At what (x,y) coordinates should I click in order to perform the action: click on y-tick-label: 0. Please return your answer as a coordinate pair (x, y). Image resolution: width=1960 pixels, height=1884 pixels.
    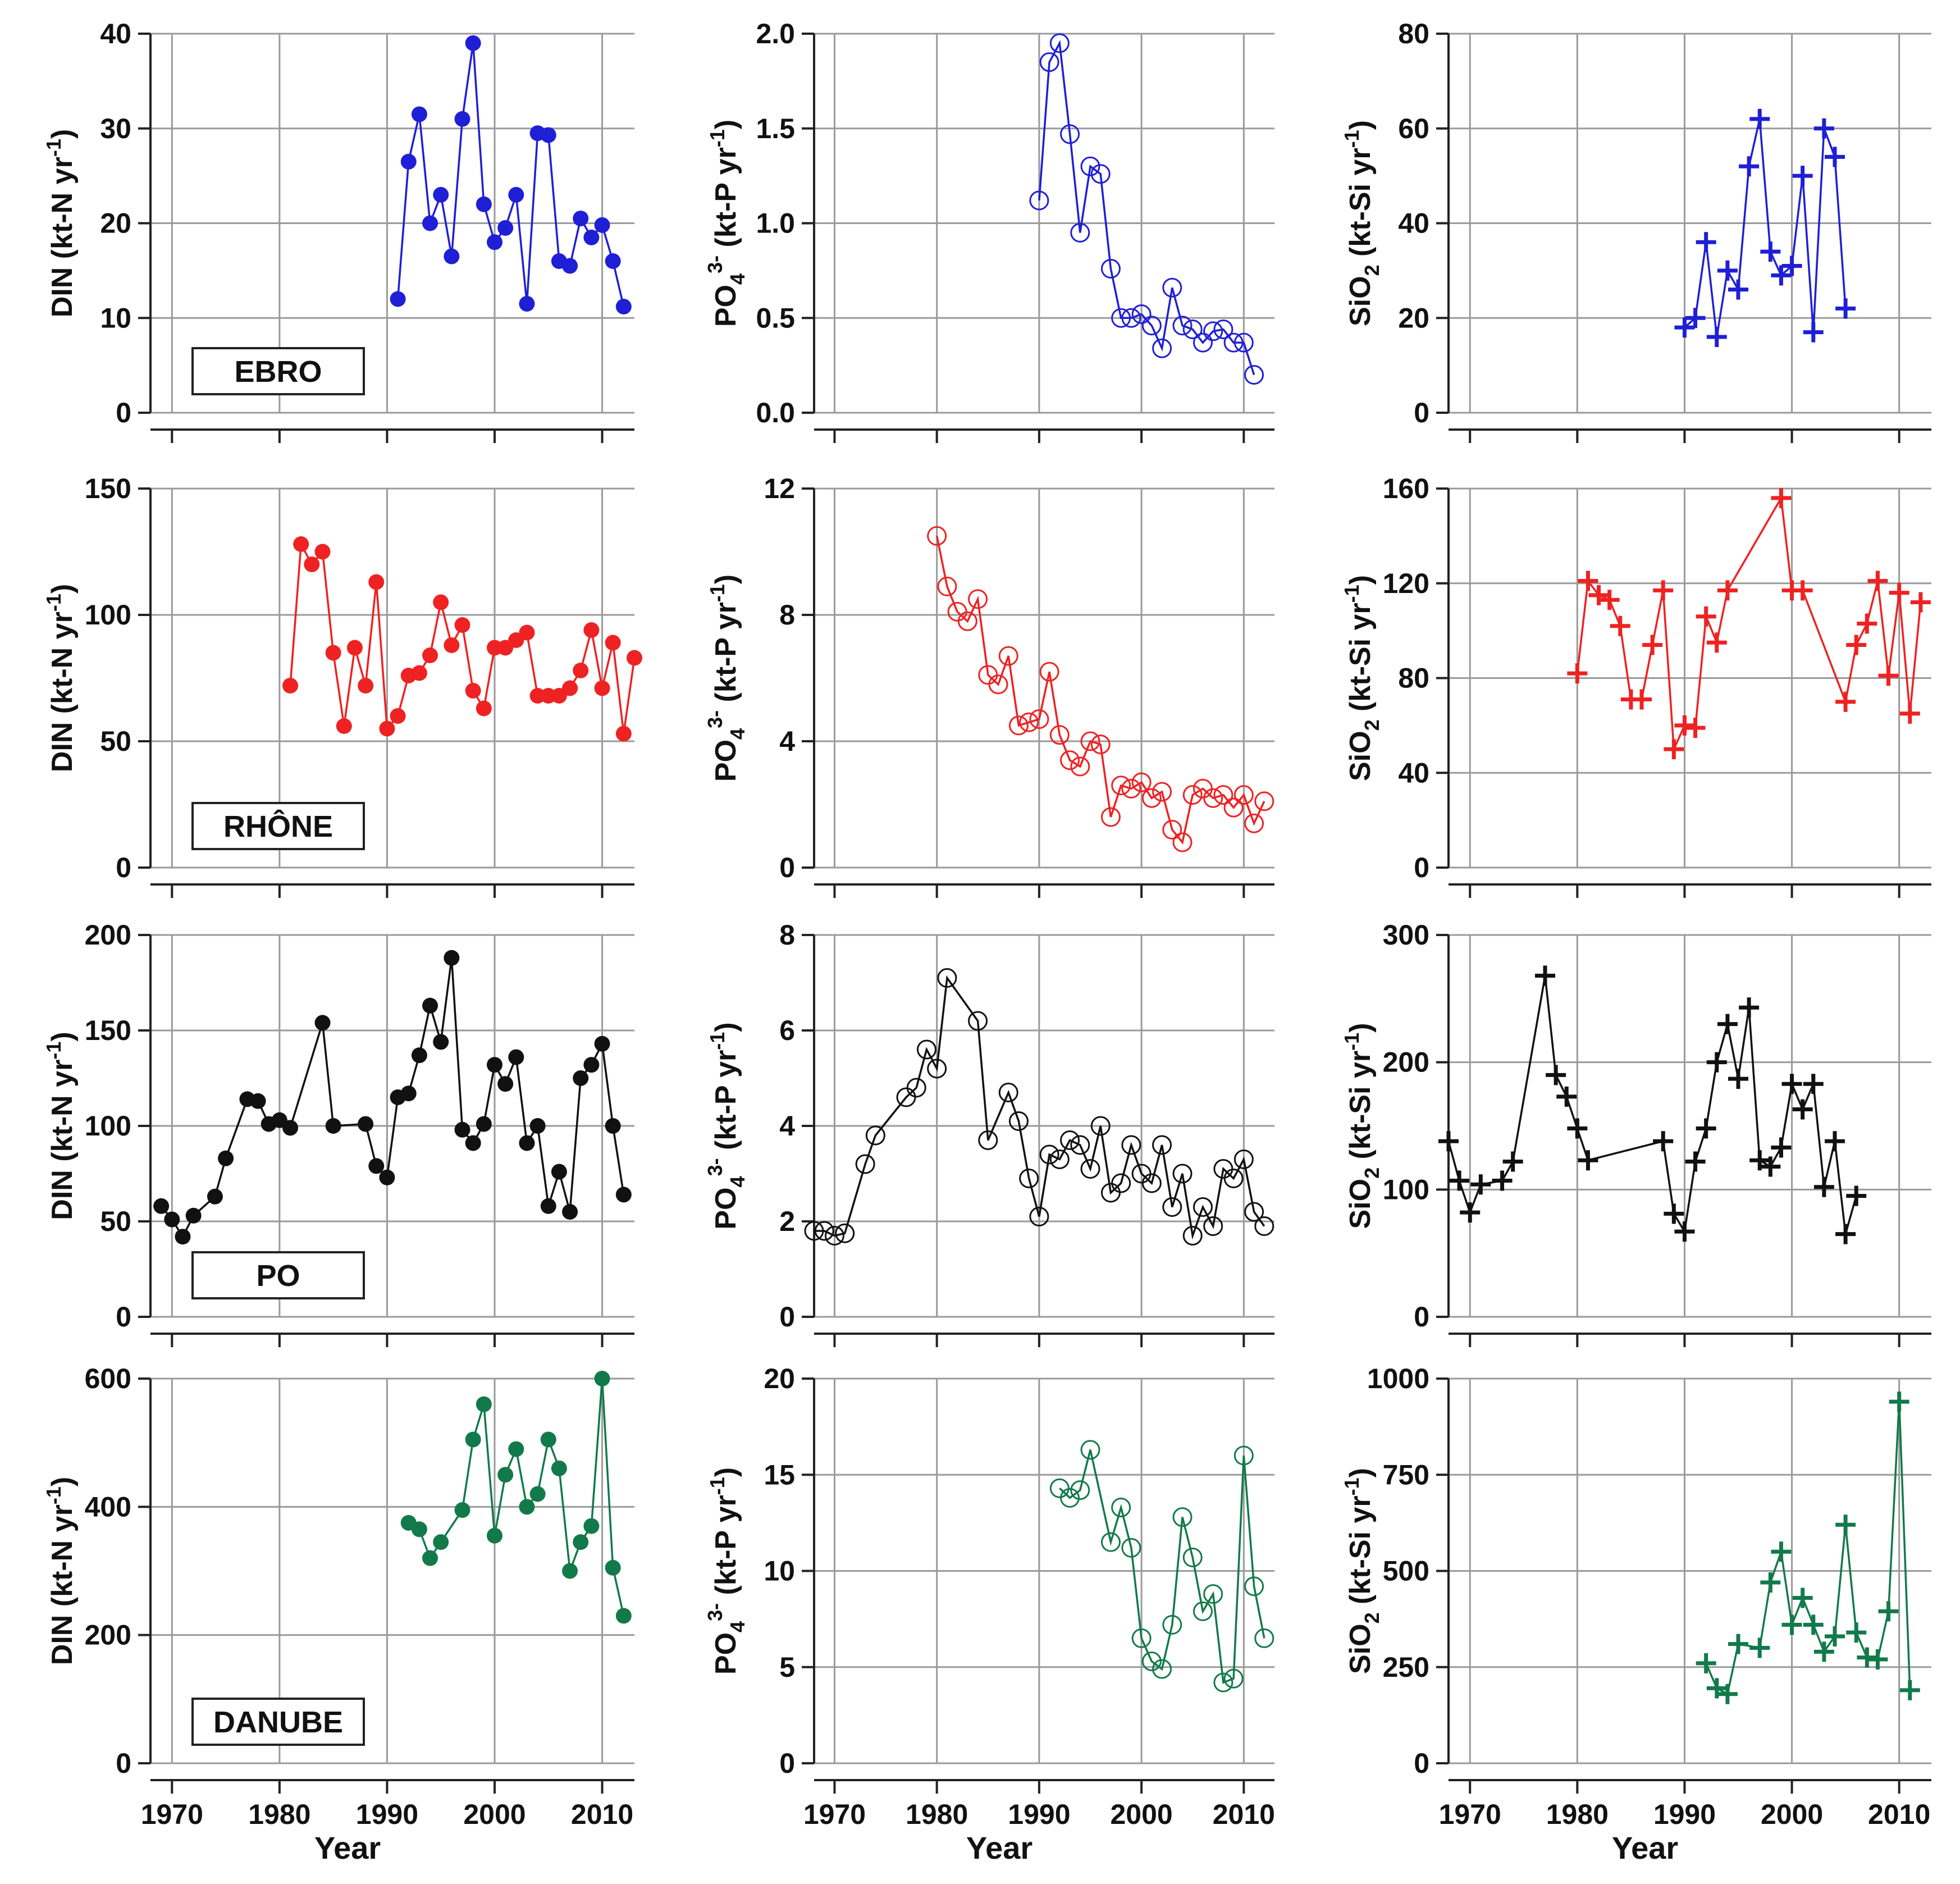
    Looking at the image, I should click on (1421, 867).